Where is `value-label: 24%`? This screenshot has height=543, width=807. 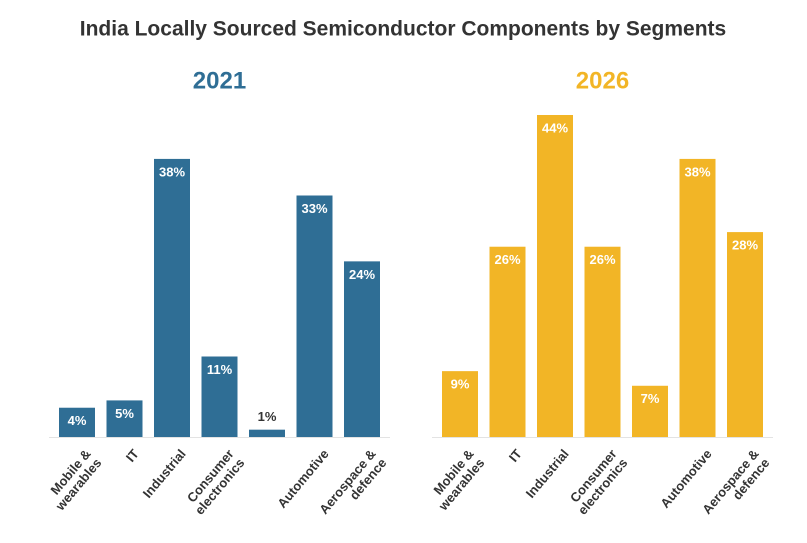 value-label: 24% is located at coordinates (362, 274).